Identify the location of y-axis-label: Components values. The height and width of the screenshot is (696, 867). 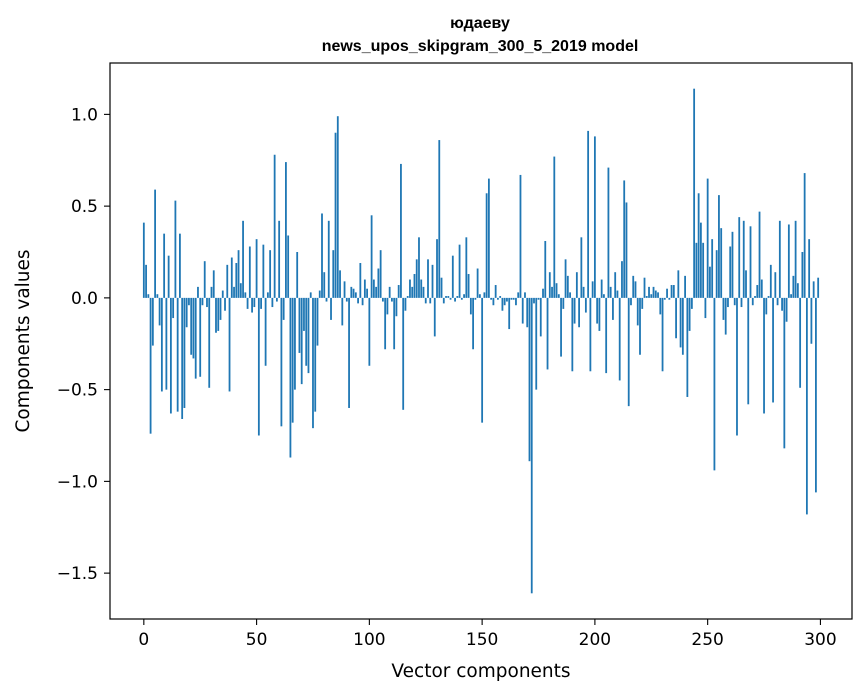
(23, 340).